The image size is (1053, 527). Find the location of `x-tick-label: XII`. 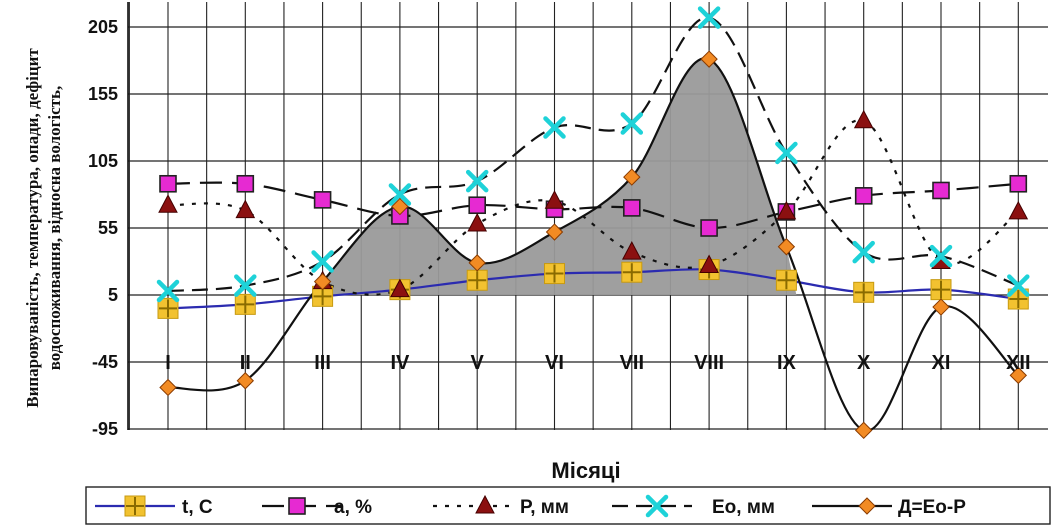

x-tick-label: XII is located at coordinates (1018, 363).